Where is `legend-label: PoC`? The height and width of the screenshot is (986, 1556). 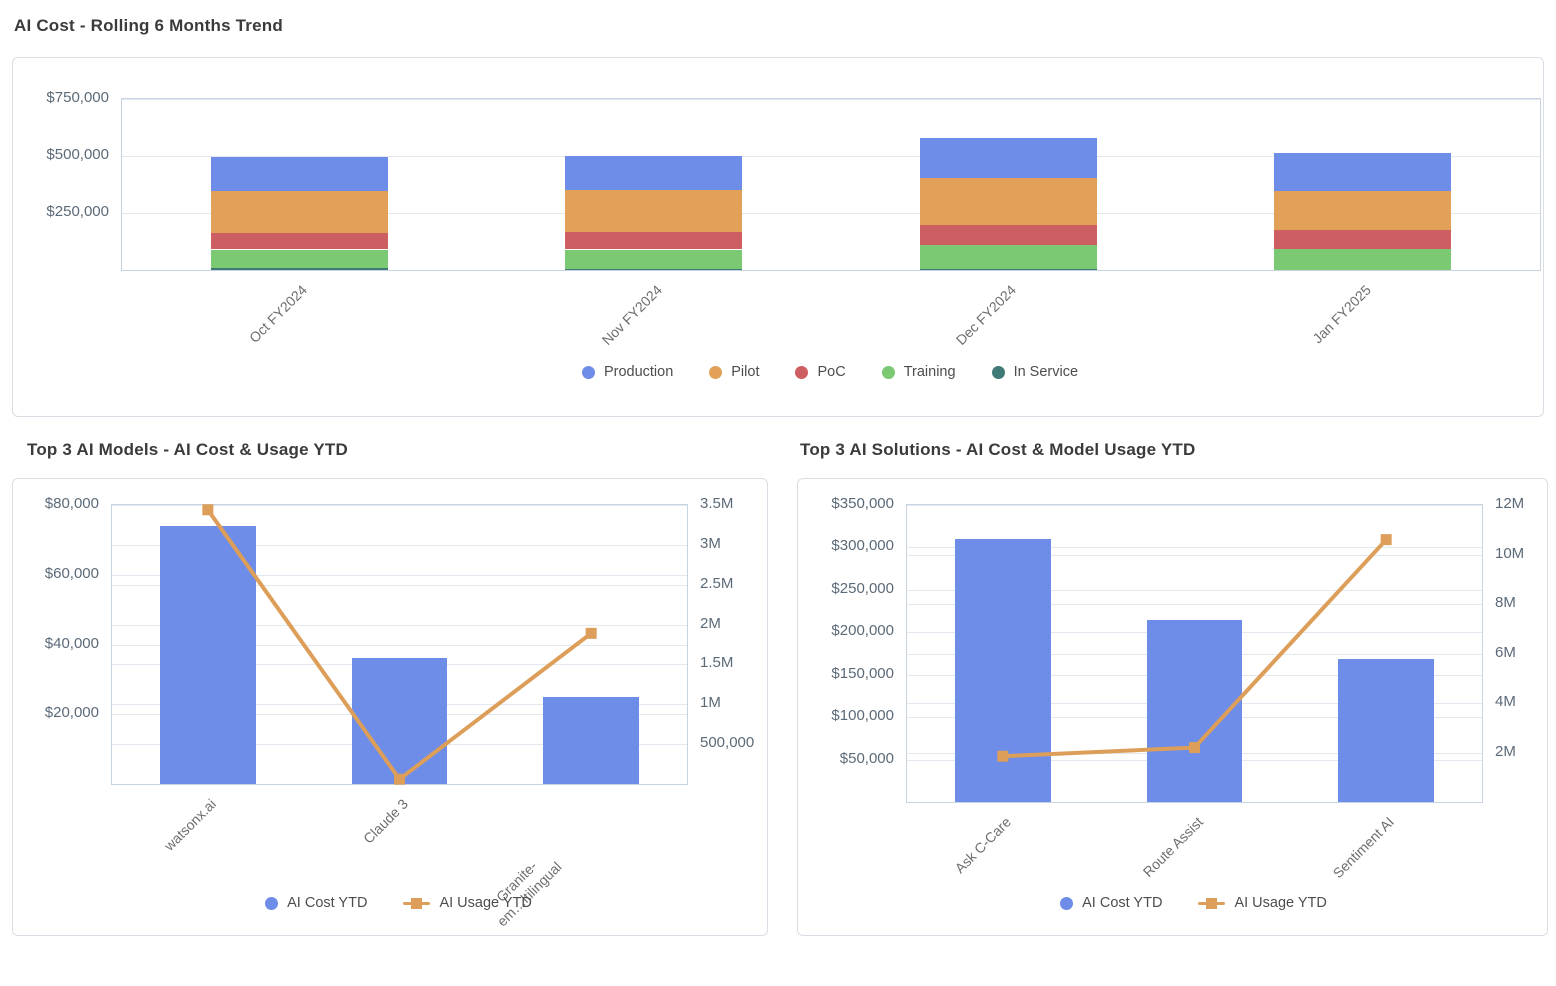 legend-label: PoC is located at coordinates (831, 372).